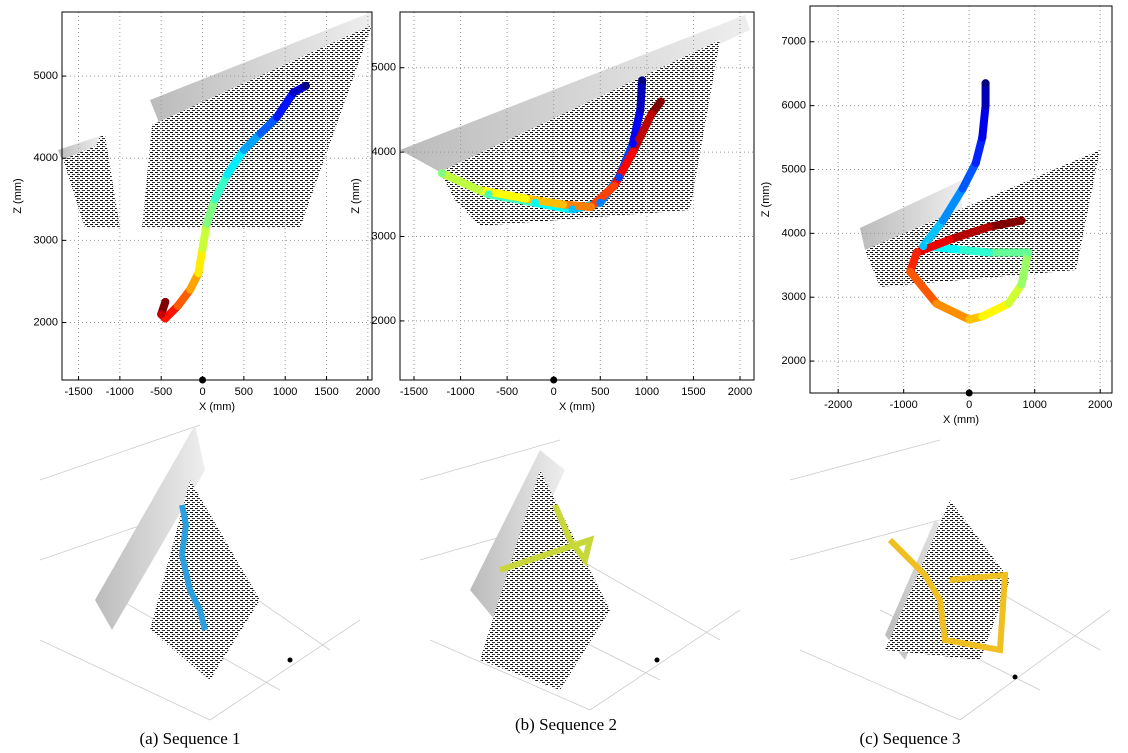 The image size is (1128, 753). I want to click on x-tick-label: 0, so click(202, 392).